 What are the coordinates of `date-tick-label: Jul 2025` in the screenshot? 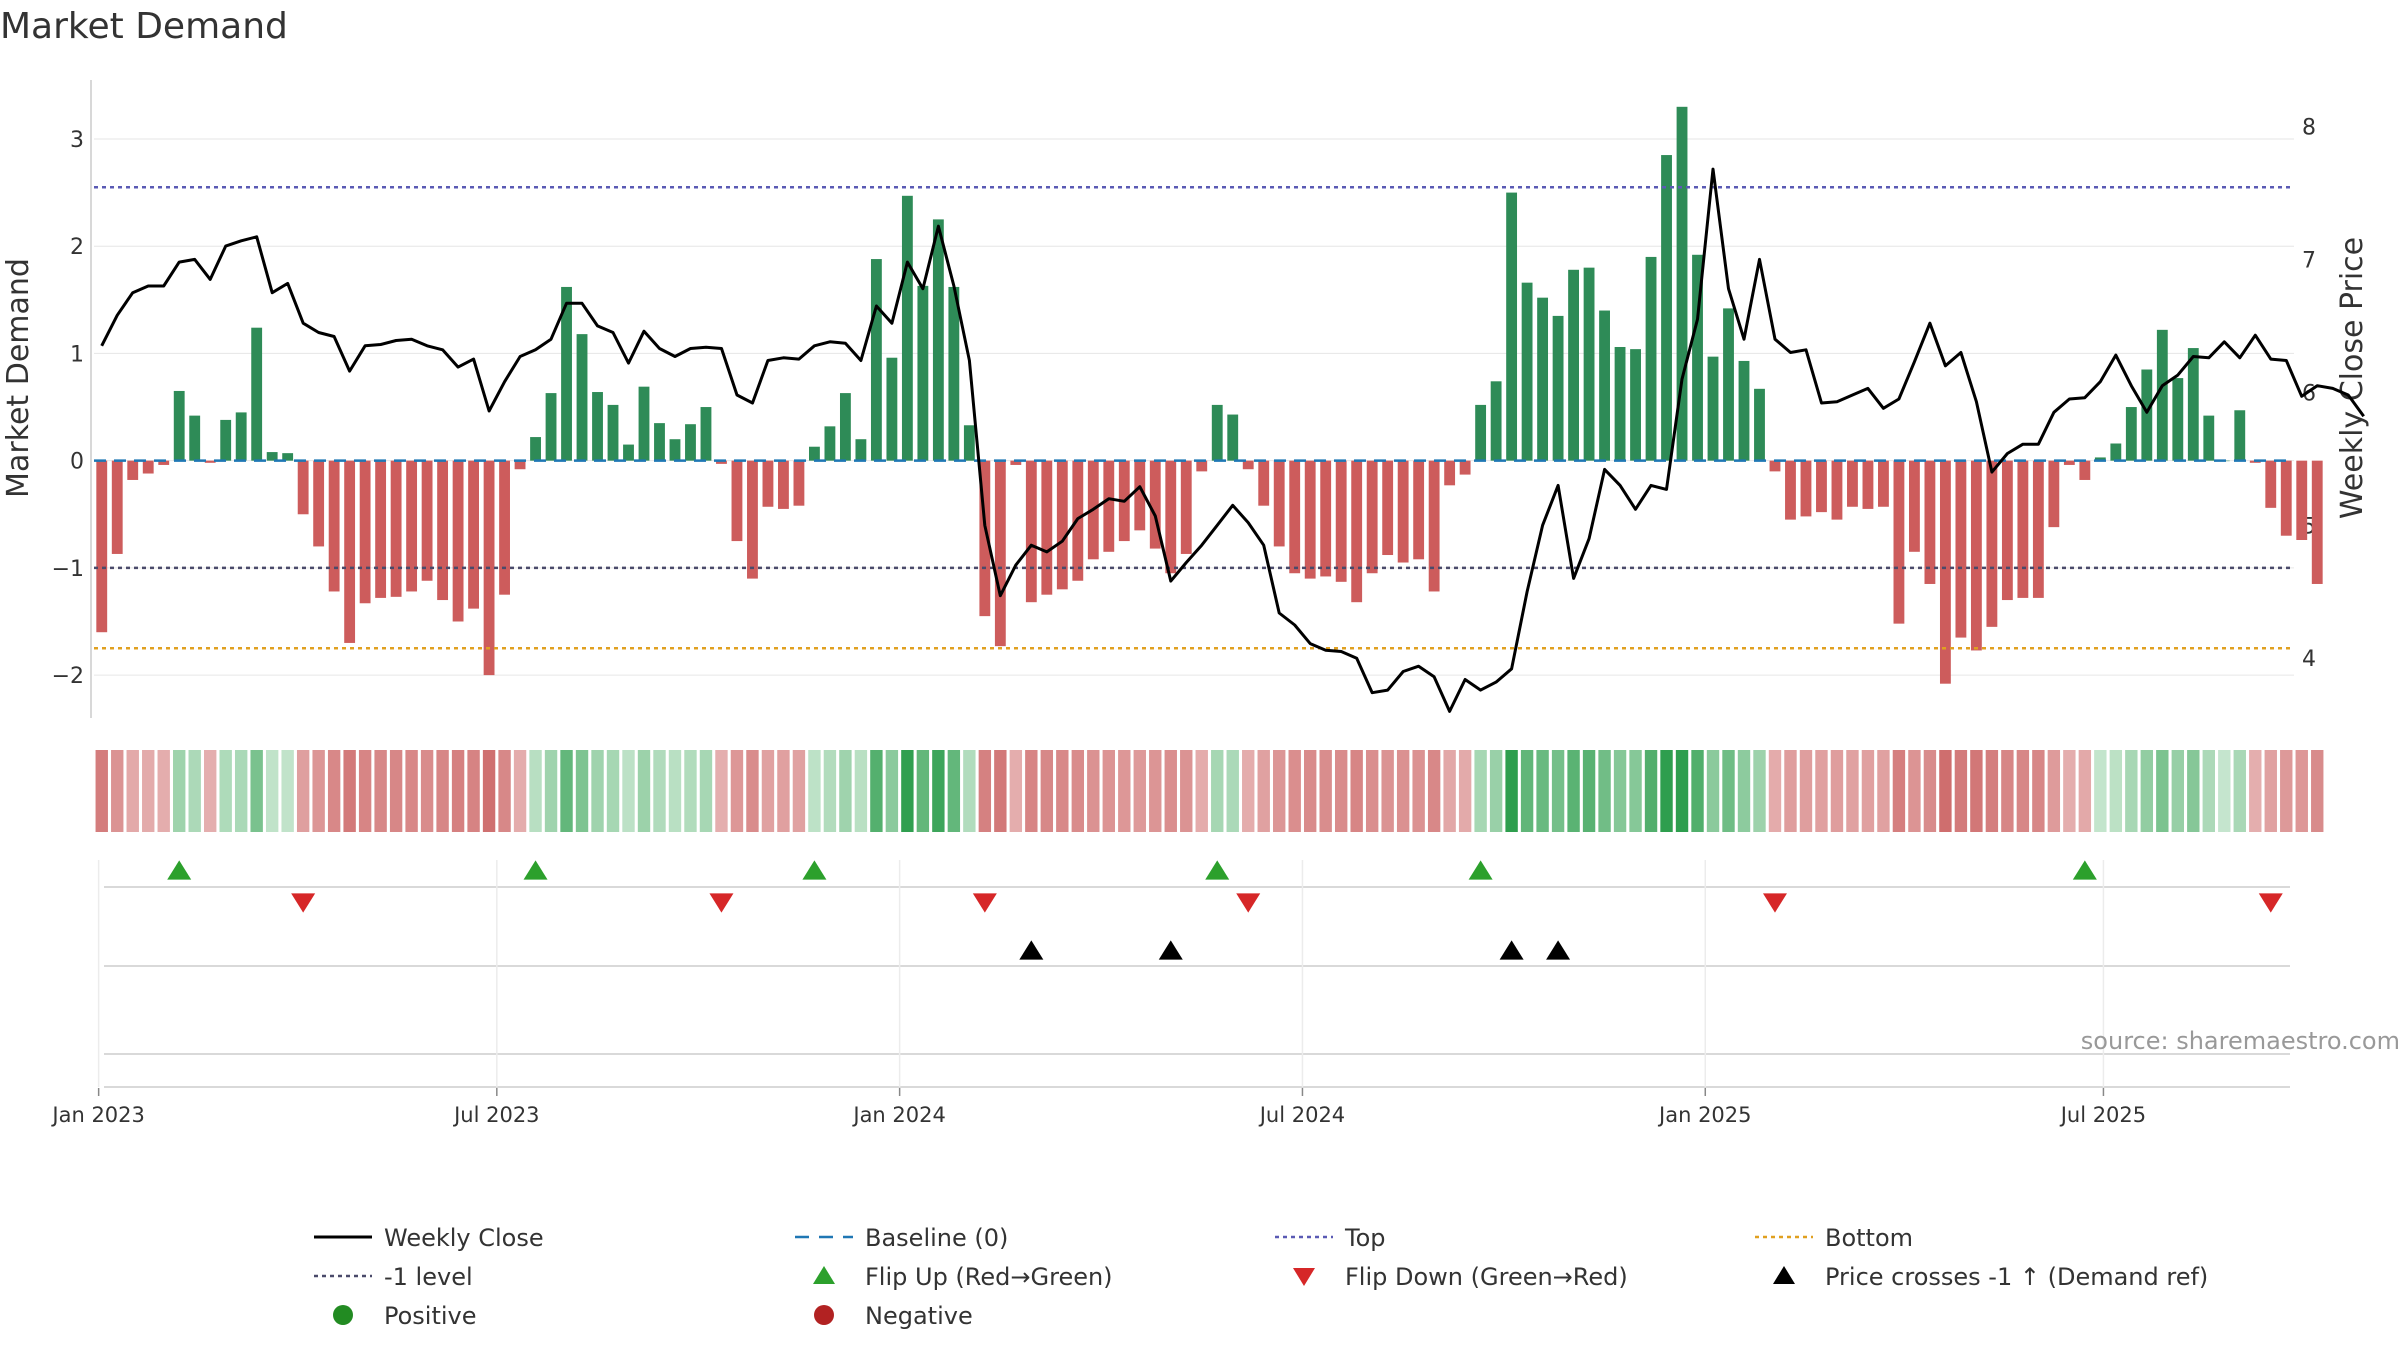 It's located at (2102, 1115).